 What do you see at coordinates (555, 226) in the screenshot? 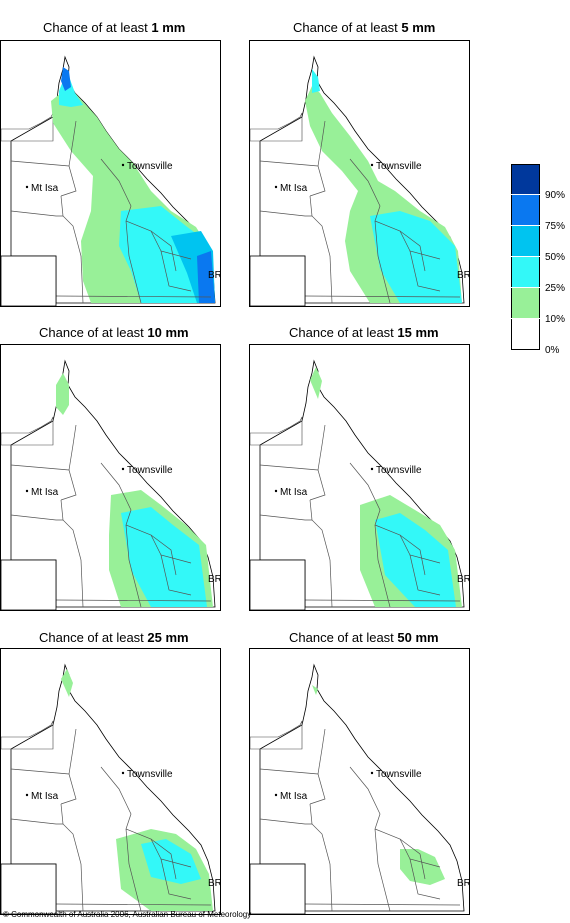
I see `legend-label: 75%` at bounding box center [555, 226].